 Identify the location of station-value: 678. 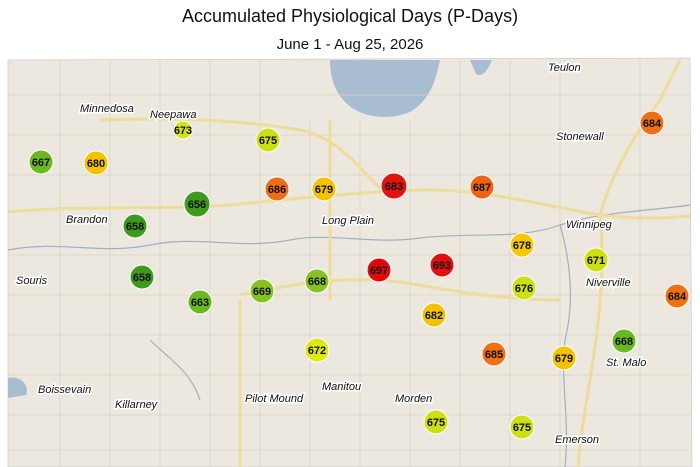
(522, 246).